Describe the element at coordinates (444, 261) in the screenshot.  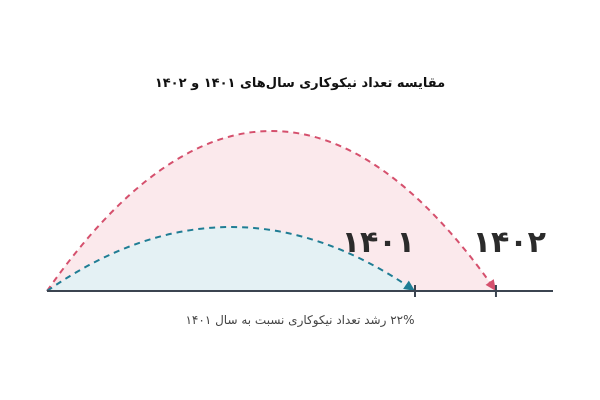
I see `marks: ۱۴۰۱ ۱۴۰۲` at that location.